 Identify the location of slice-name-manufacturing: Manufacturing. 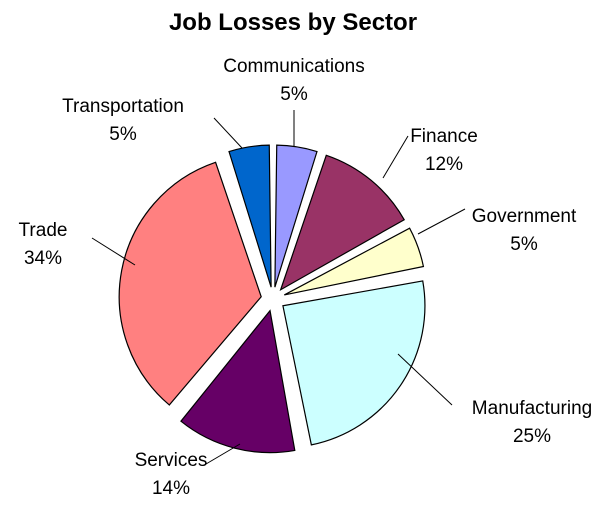
(532, 408).